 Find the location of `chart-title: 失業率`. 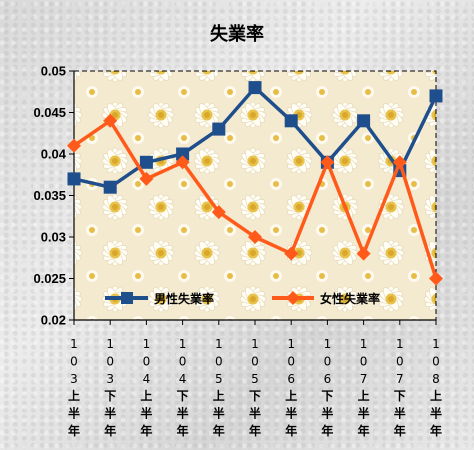

chart-title: 失業率 is located at coordinates (237, 34).